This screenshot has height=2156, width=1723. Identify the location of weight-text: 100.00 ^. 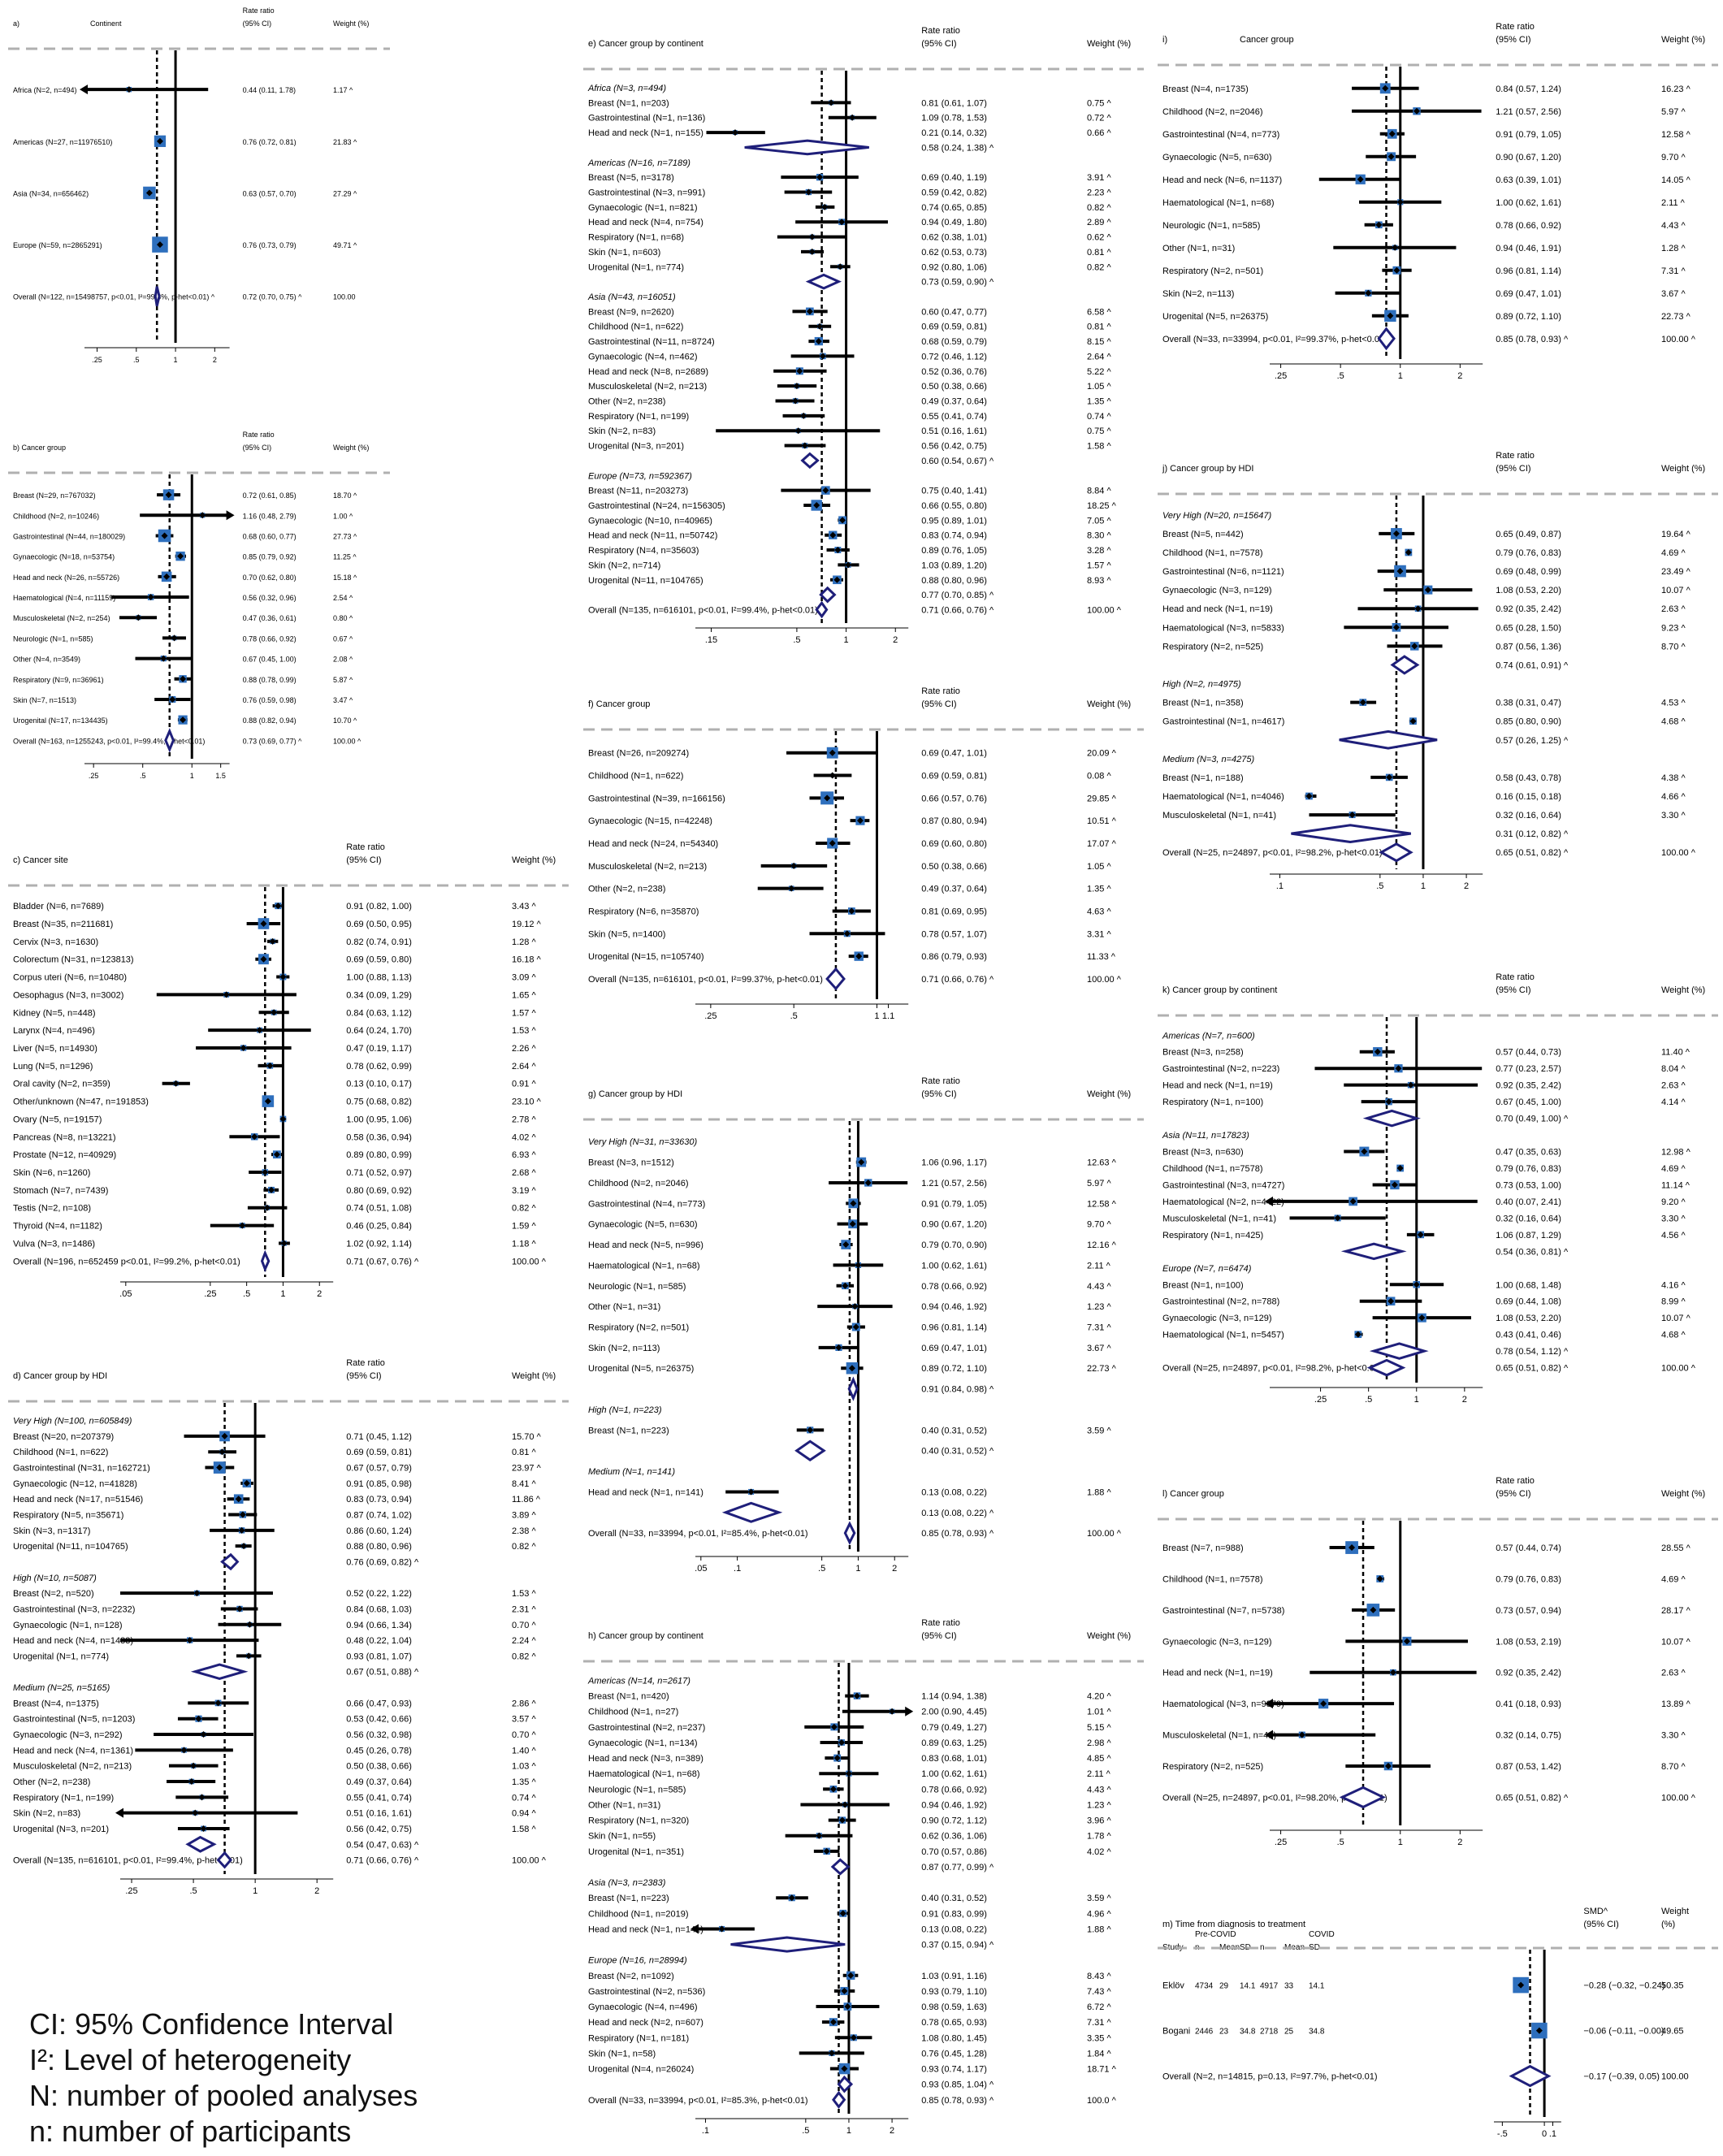
(1105, 980).